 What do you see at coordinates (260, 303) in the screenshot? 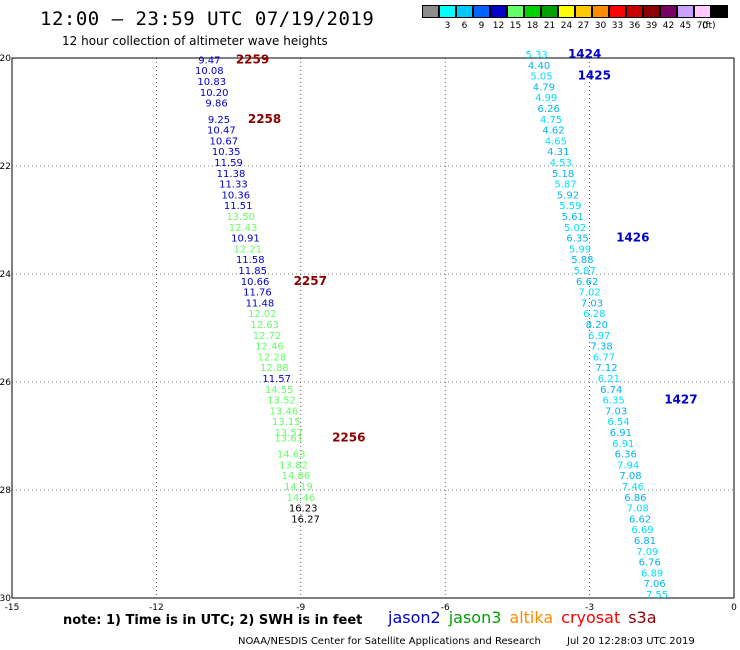
I see `data-label: 11.48` at bounding box center [260, 303].